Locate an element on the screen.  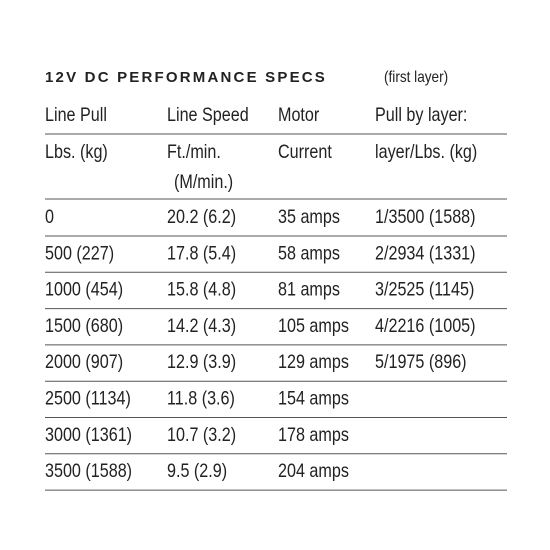
table-cell: 500 (227) is located at coordinates (79, 253).